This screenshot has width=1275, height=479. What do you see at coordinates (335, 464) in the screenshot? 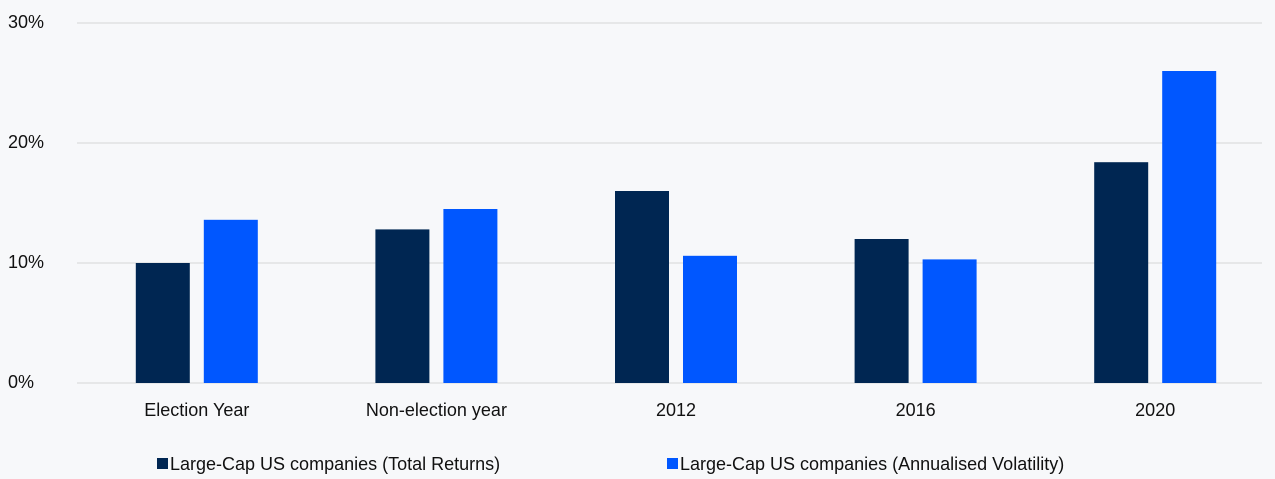
I see `legend-label: Large-Cap US companies (Total Returns)` at bounding box center [335, 464].